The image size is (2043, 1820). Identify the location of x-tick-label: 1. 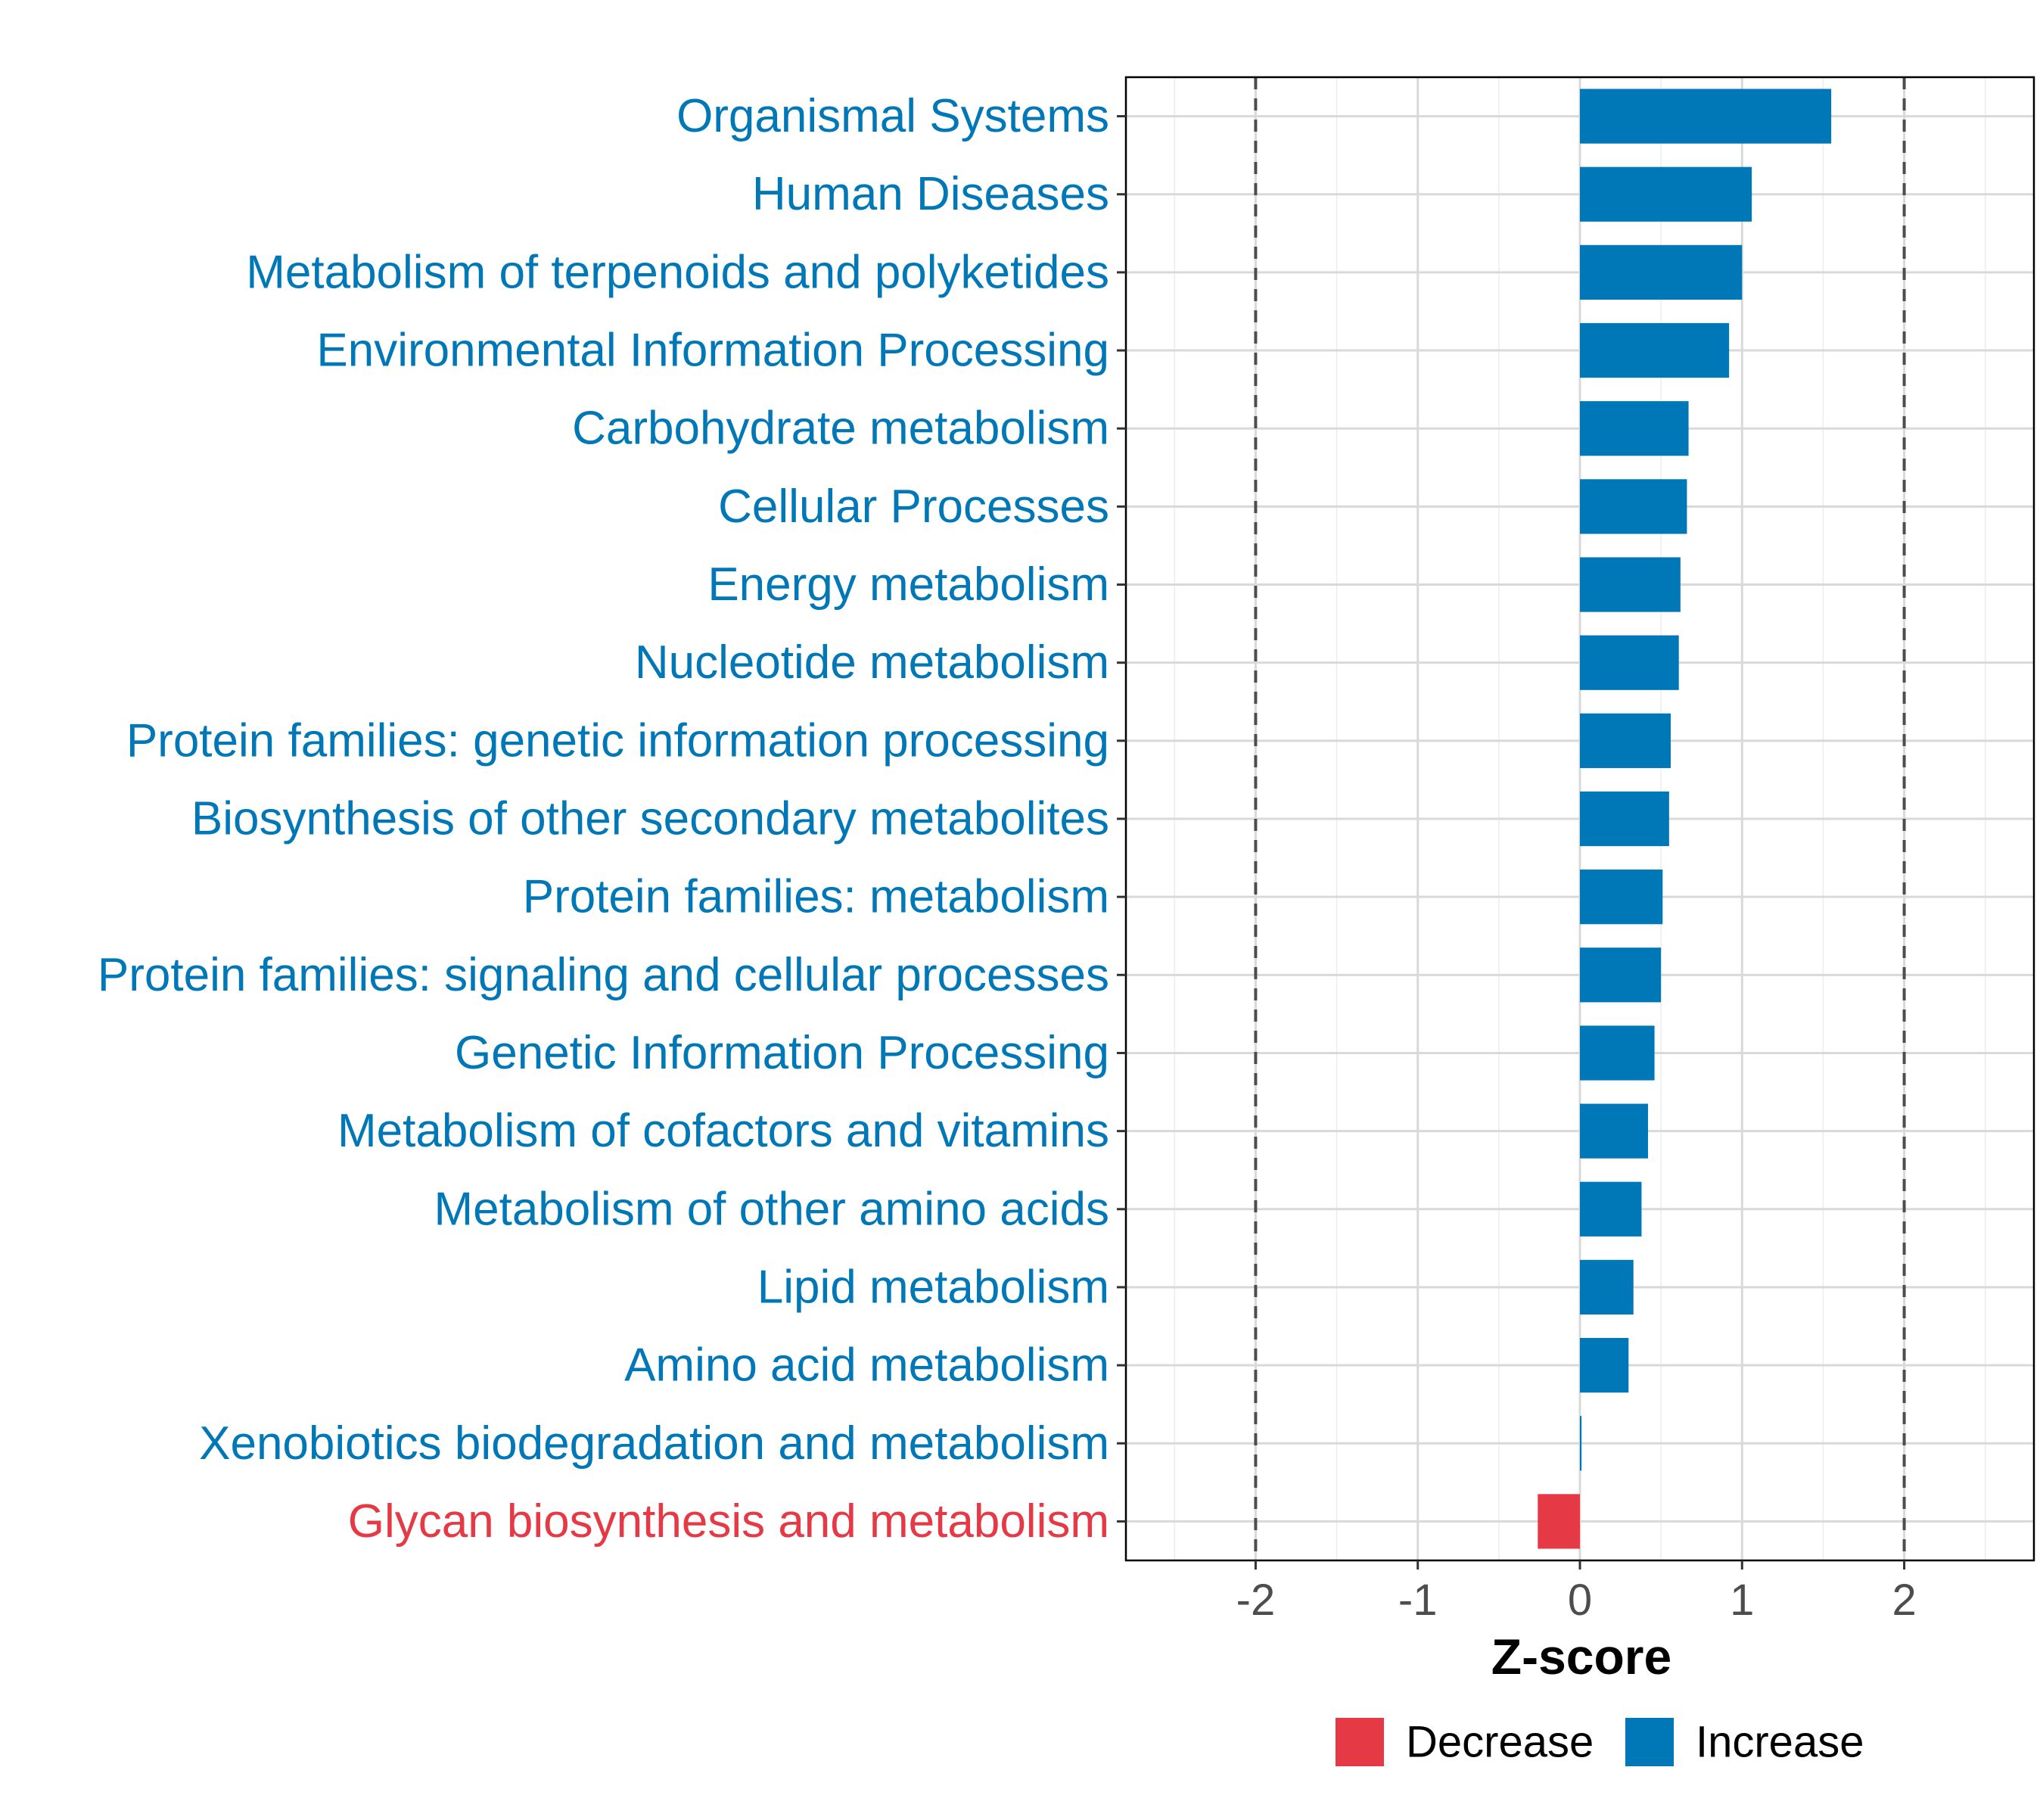
(1742, 1600).